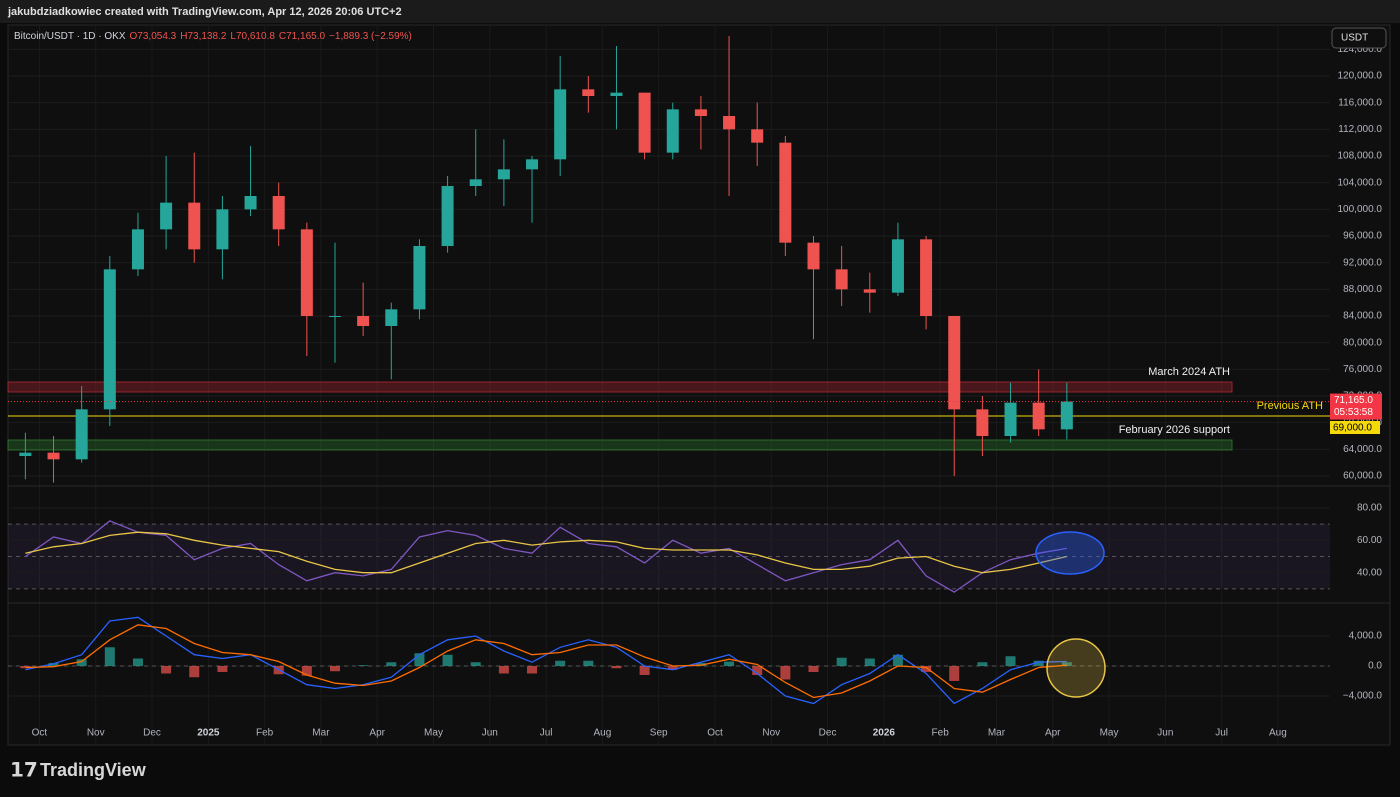 This screenshot has height=797, width=1400. What do you see at coordinates (433, 733) in the screenshot?
I see `x-tick-label: May` at bounding box center [433, 733].